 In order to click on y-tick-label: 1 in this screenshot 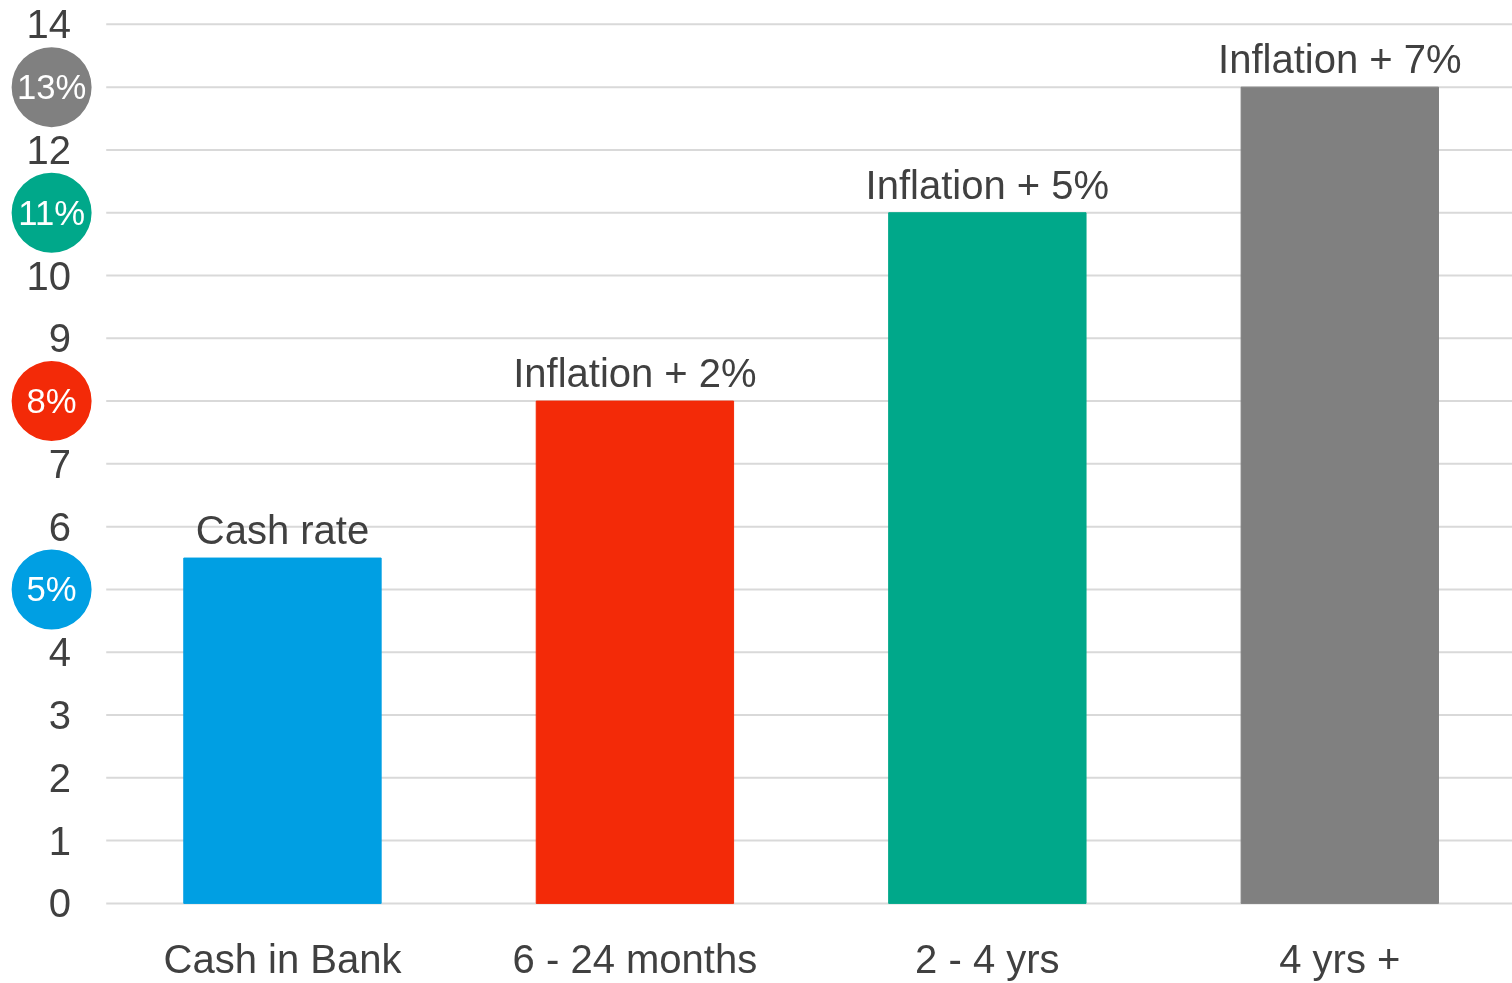, I will do `click(59, 840)`.